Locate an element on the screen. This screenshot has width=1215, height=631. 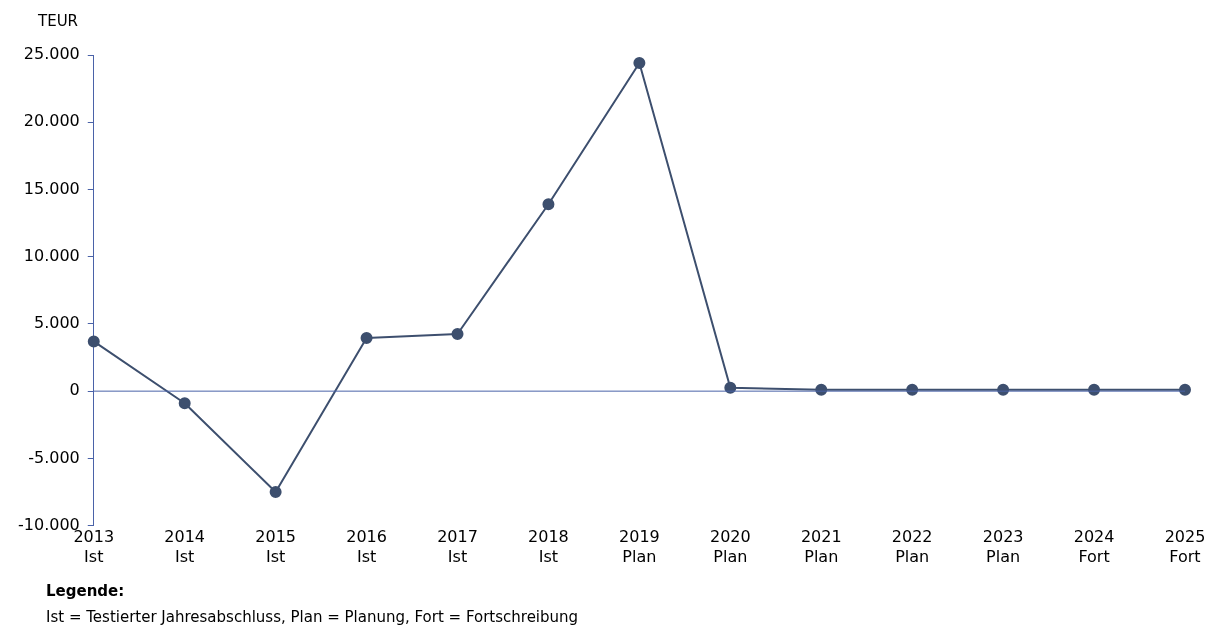
y-tick-label: 10.000 is located at coordinates (51, 255).